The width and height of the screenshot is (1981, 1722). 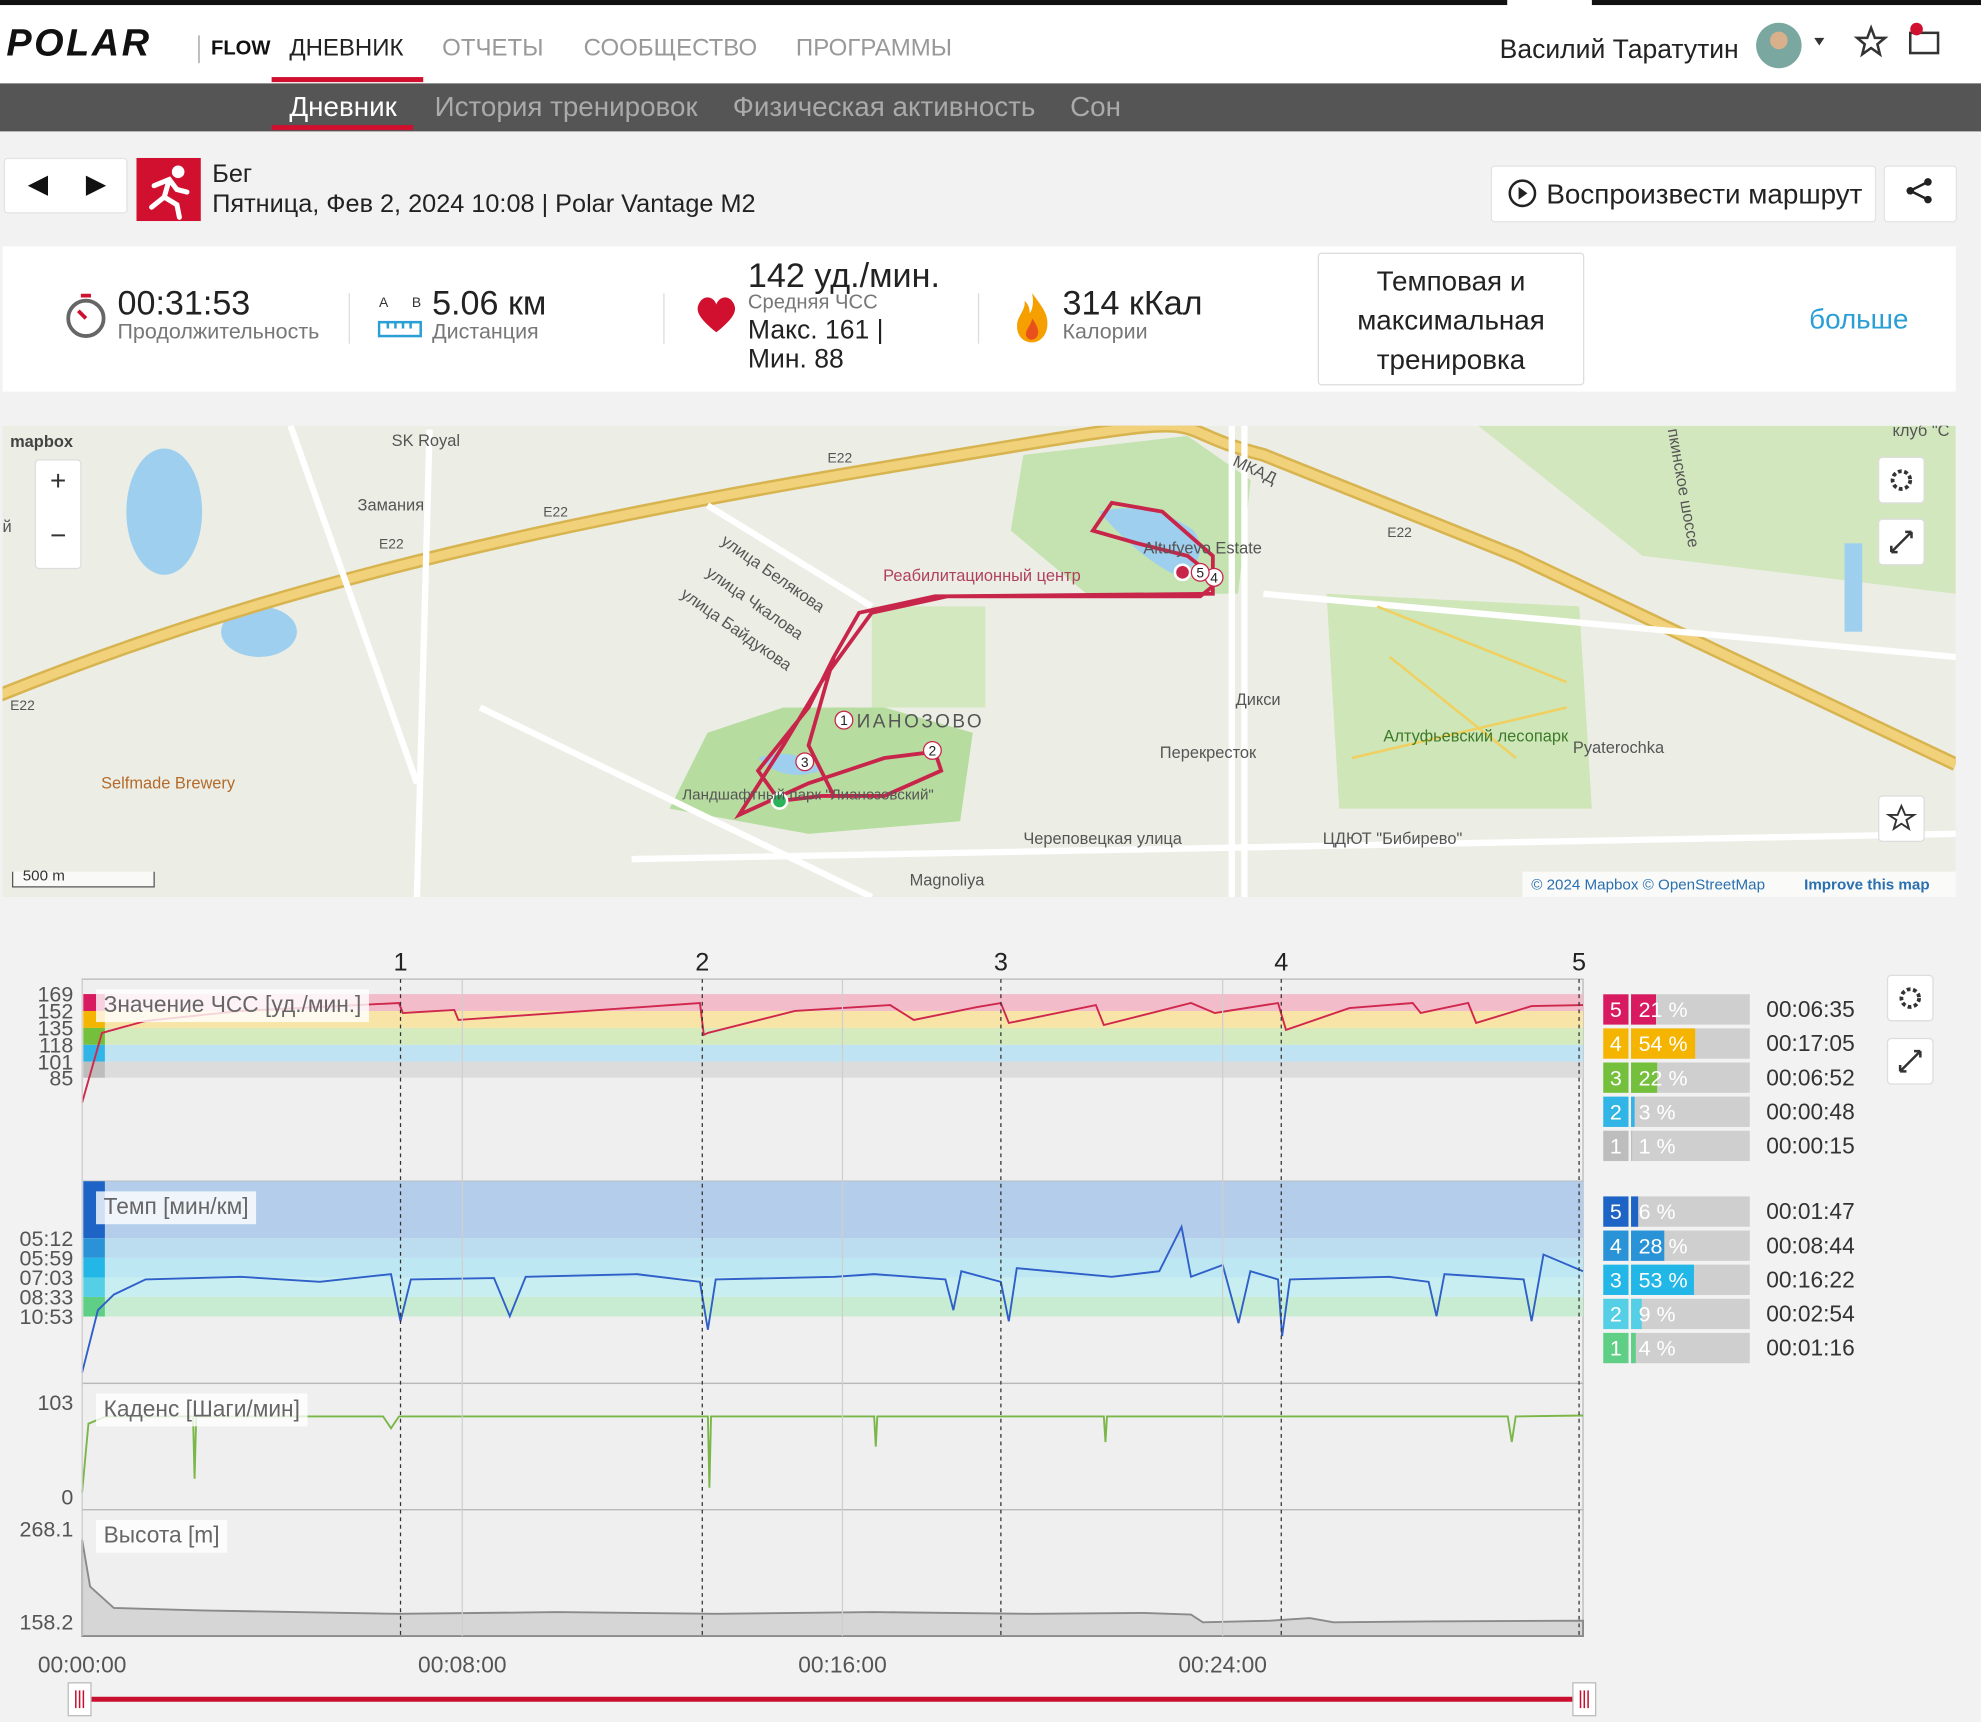 What do you see at coordinates (1258, 700) in the screenshot?
I see `map-label: Дикси` at bounding box center [1258, 700].